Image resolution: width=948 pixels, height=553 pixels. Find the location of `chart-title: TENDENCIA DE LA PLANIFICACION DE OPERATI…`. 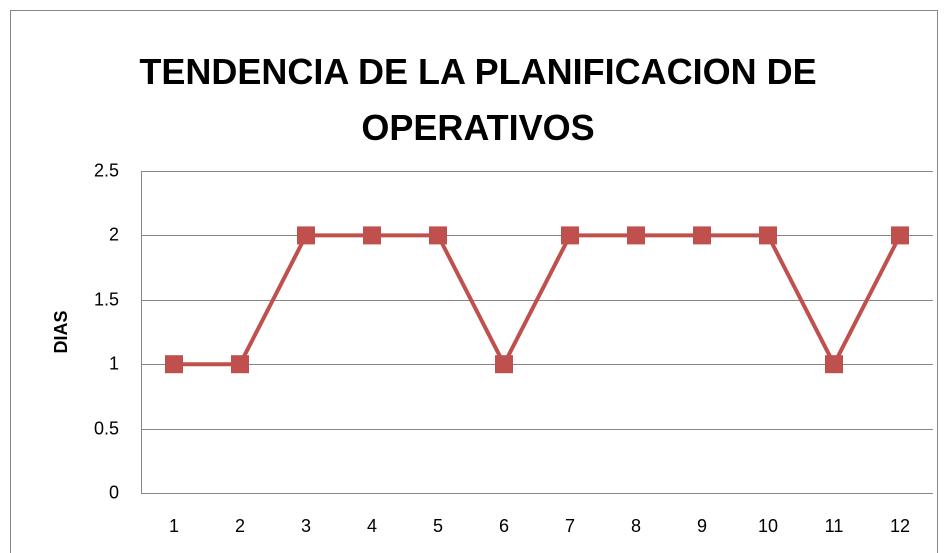

chart-title: TENDENCIA DE LA PLANIFICACION DE OPERATI… is located at coordinates (478, 99).